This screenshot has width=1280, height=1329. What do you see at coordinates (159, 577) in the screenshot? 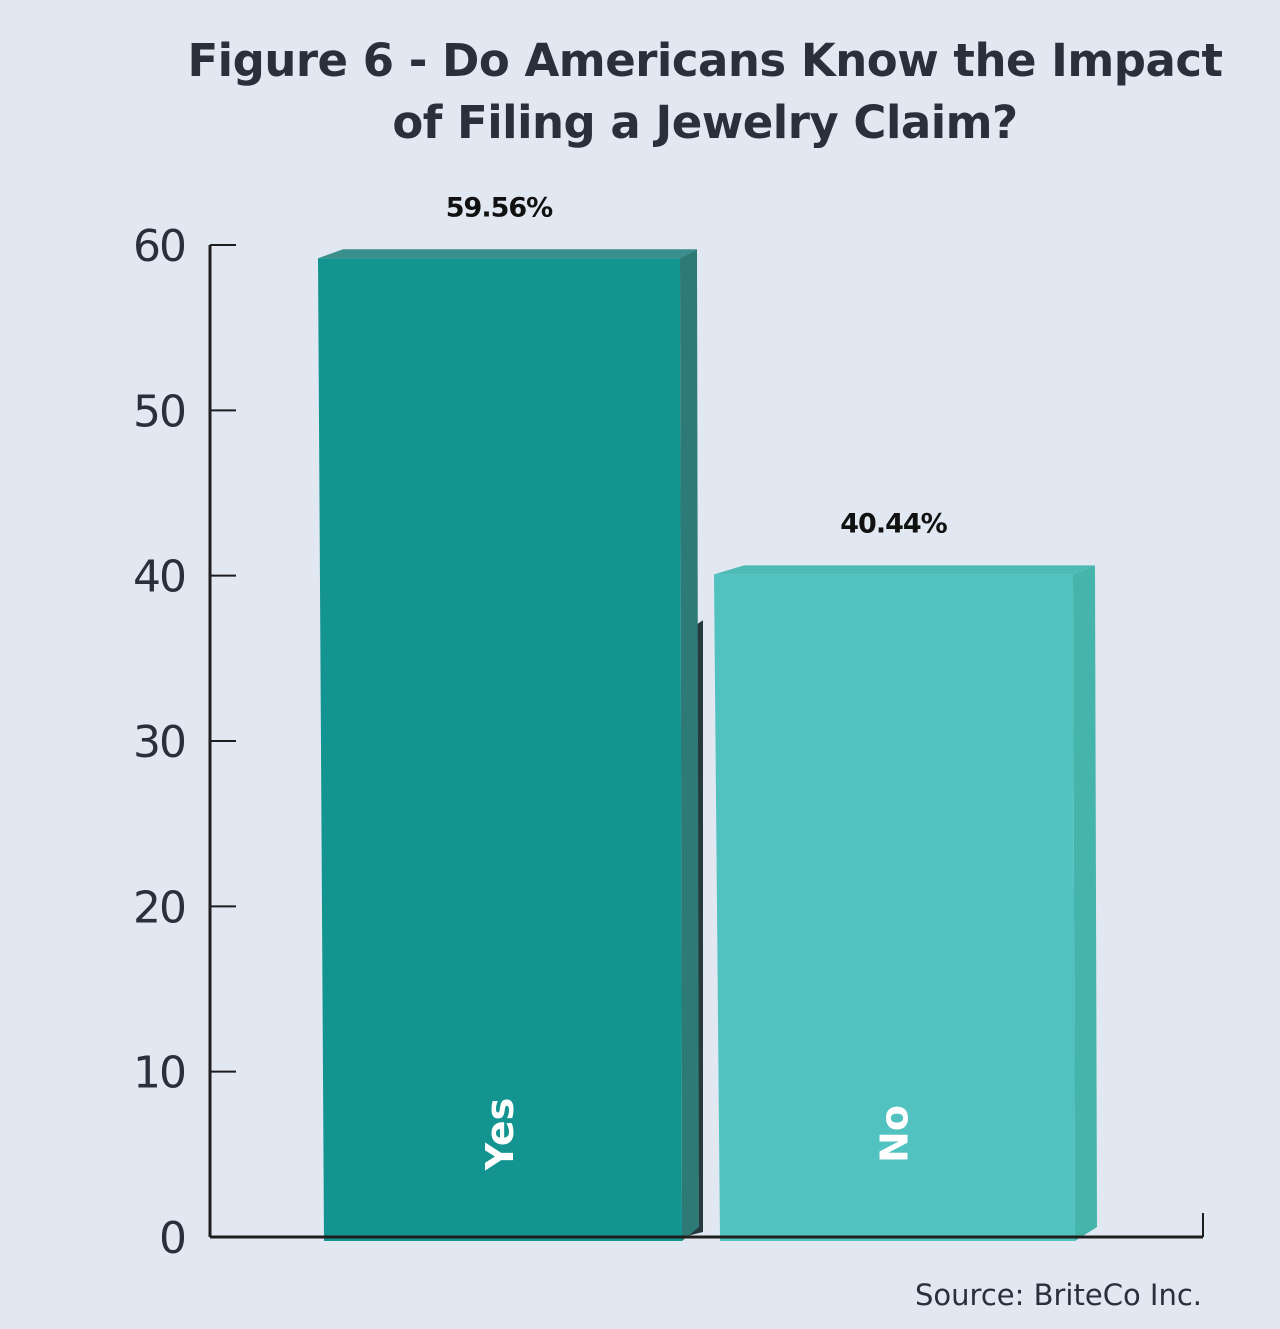
I see `y-tick-label: 40` at bounding box center [159, 577].